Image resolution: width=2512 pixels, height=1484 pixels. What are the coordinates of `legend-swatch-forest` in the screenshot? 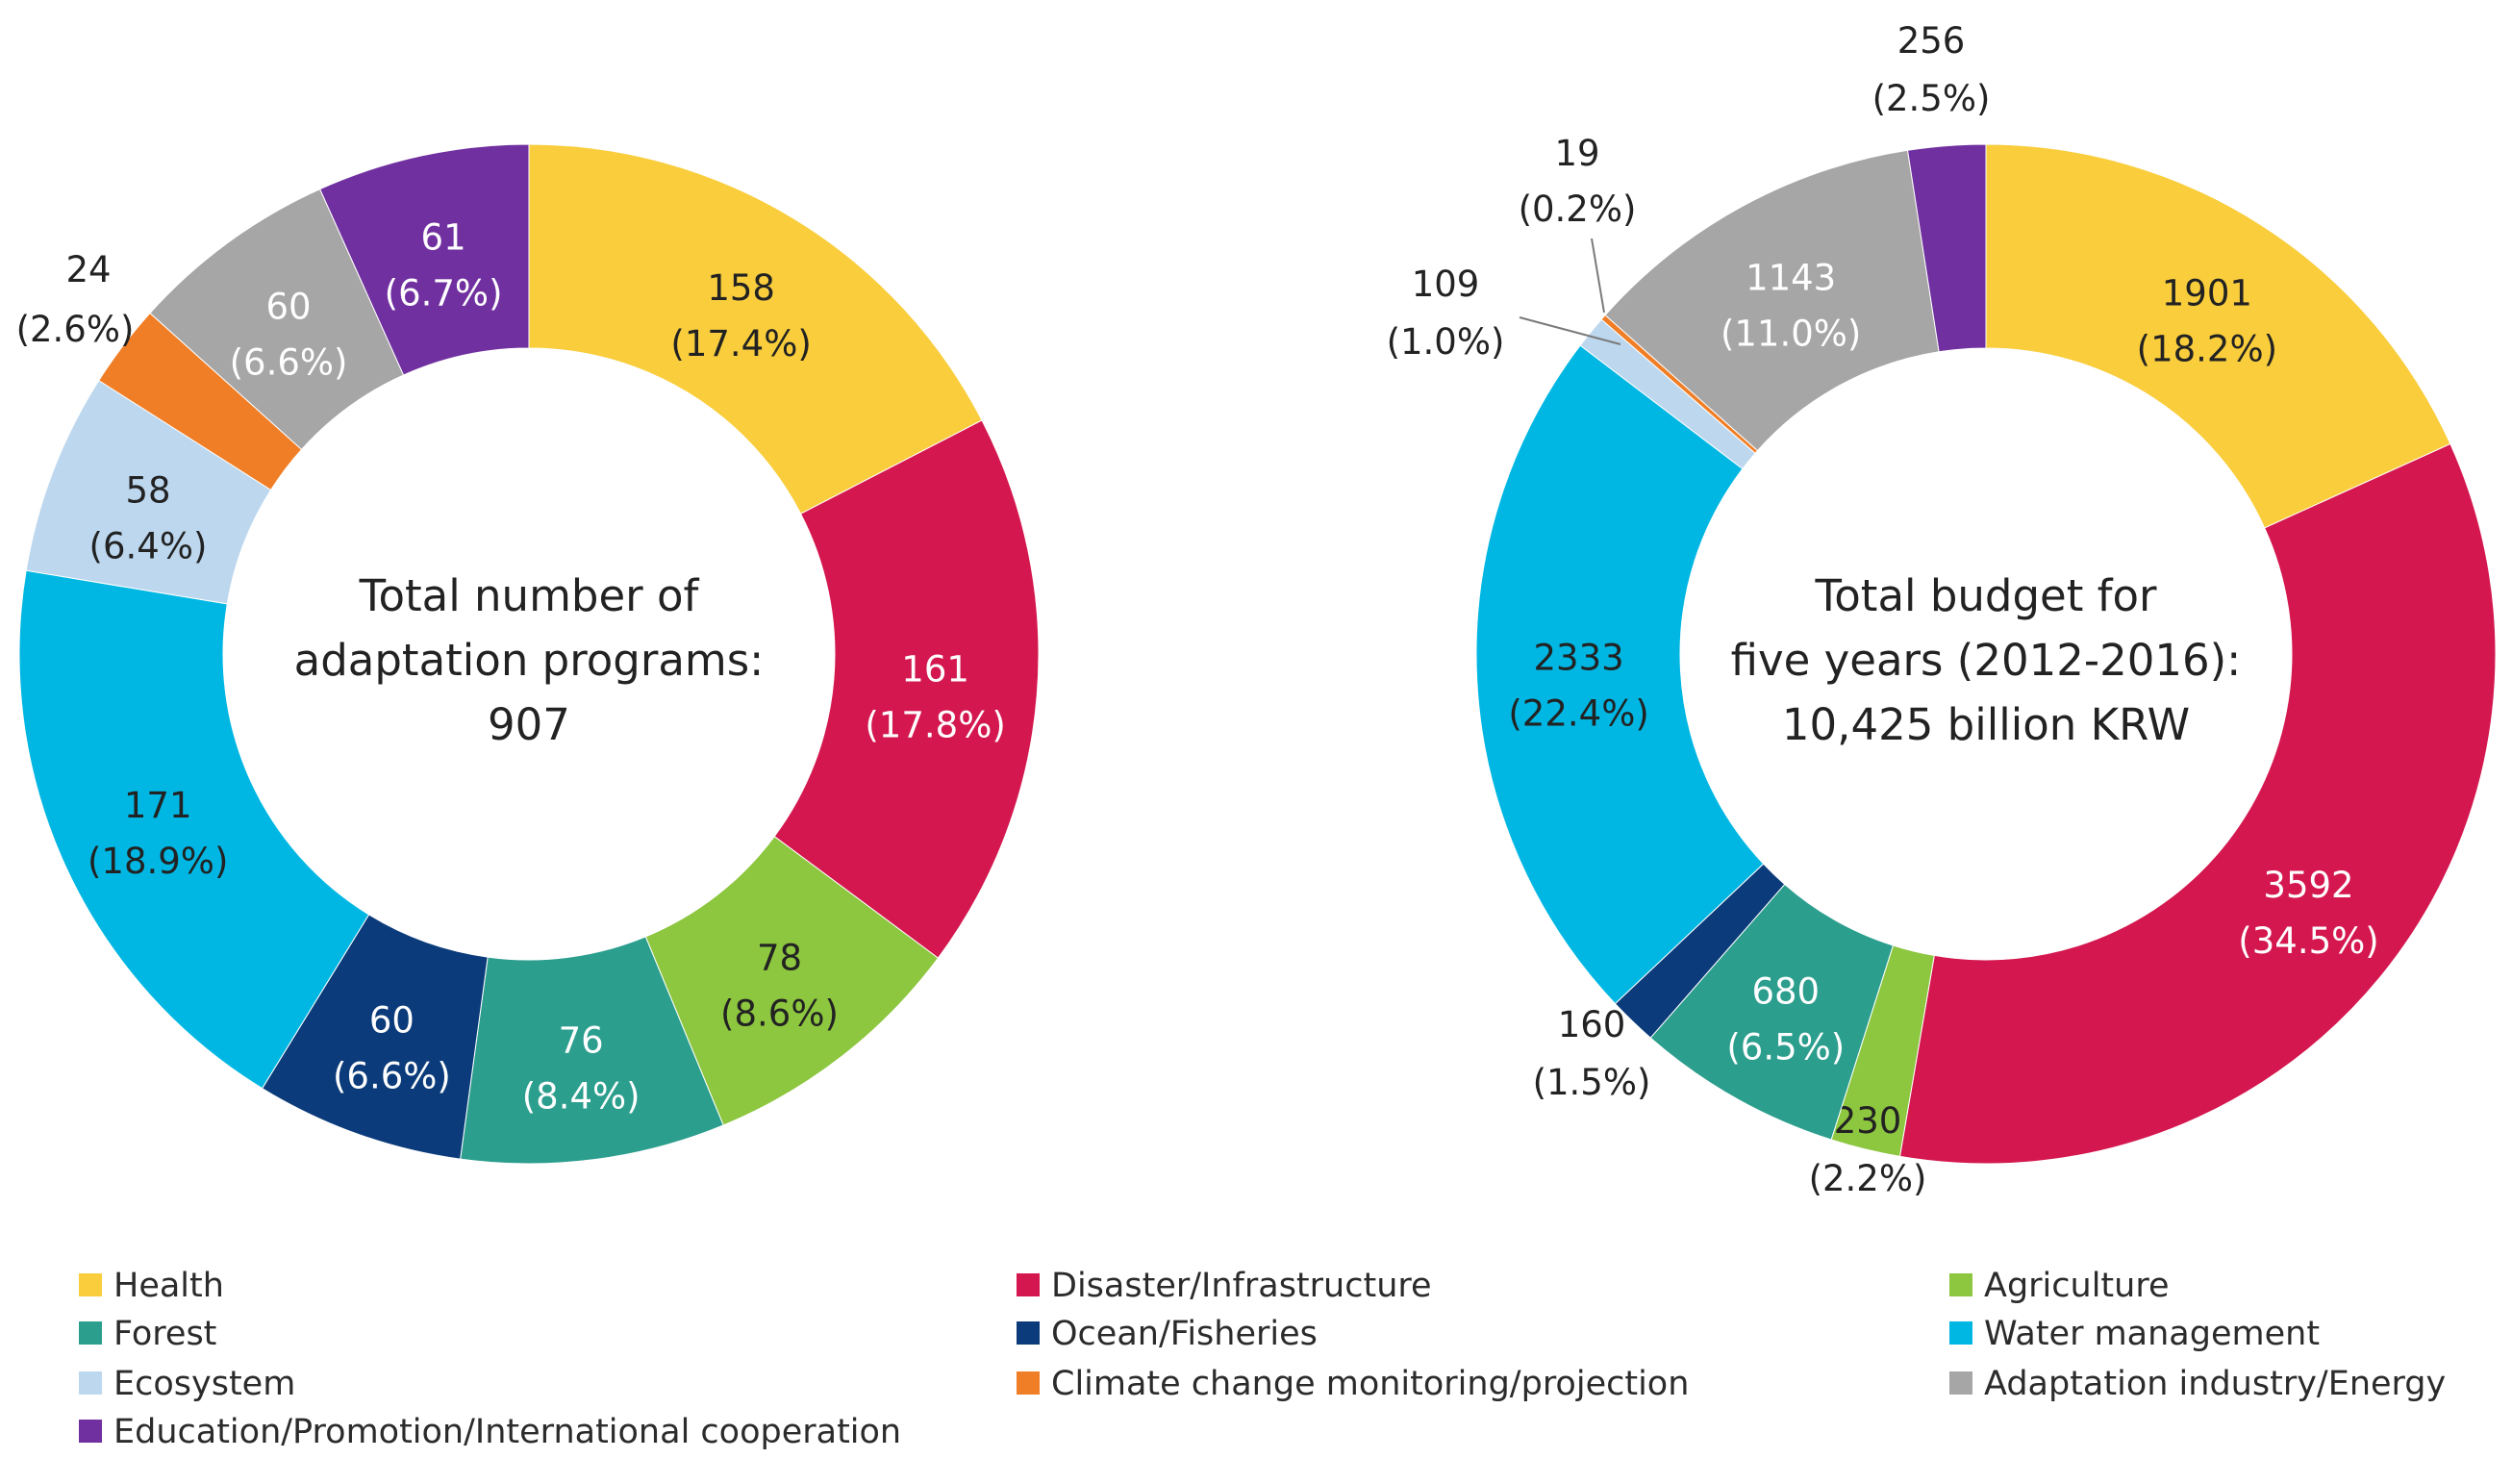 It's located at (90, 1333).